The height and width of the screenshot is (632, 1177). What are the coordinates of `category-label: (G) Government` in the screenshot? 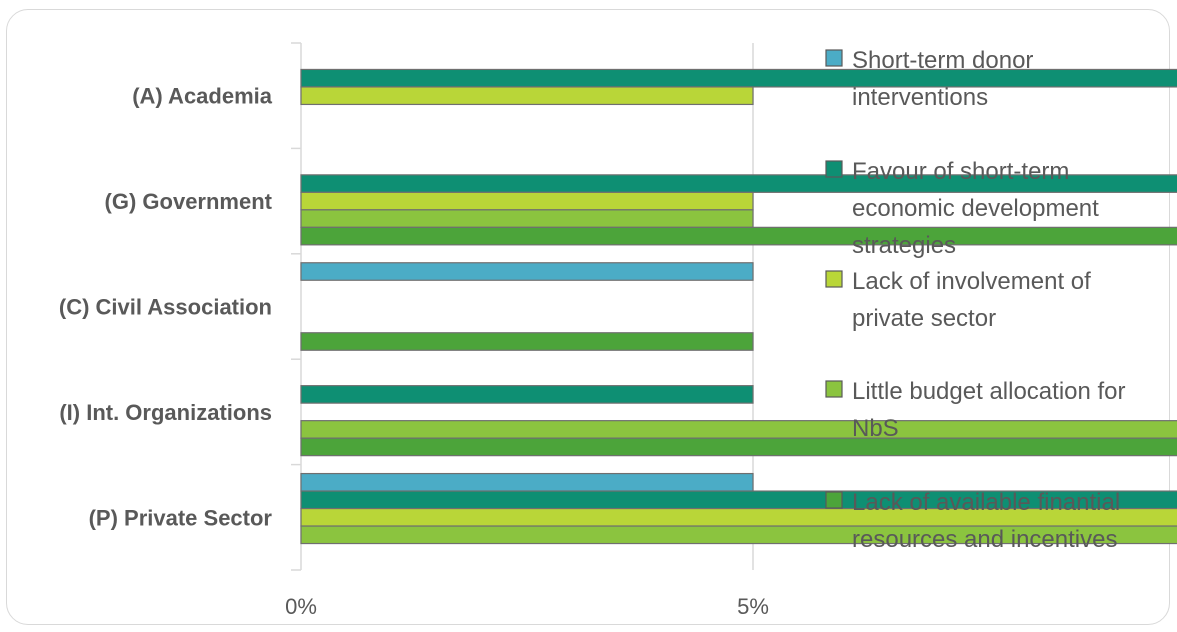 It's located at (189, 201).